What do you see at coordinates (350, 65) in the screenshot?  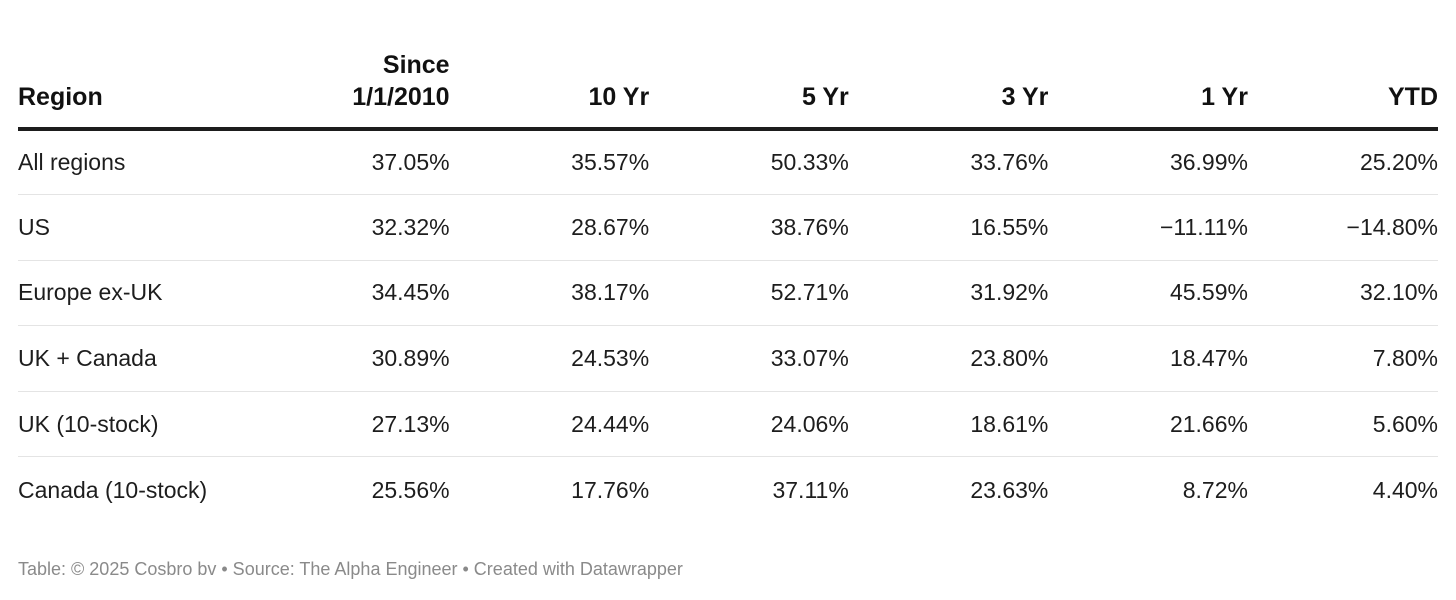 I see `header-since-2010: Since 1/1/2010` at bounding box center [350, 65].